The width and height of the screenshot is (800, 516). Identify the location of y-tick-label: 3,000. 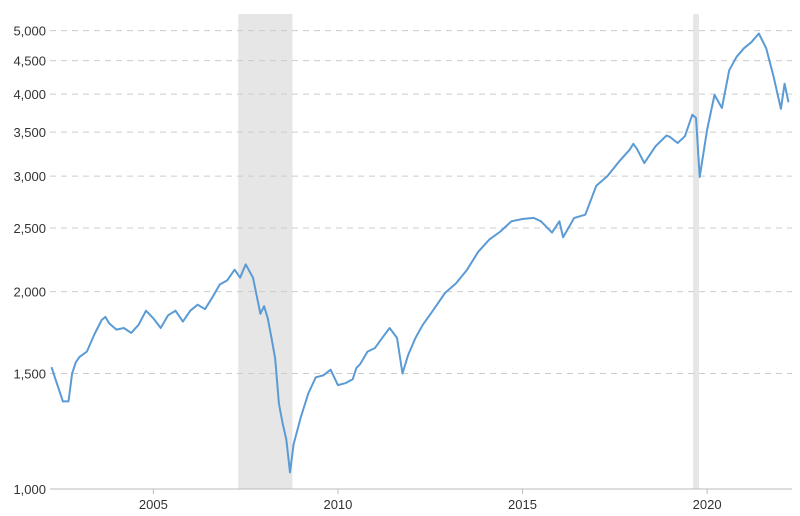
(29, 176).